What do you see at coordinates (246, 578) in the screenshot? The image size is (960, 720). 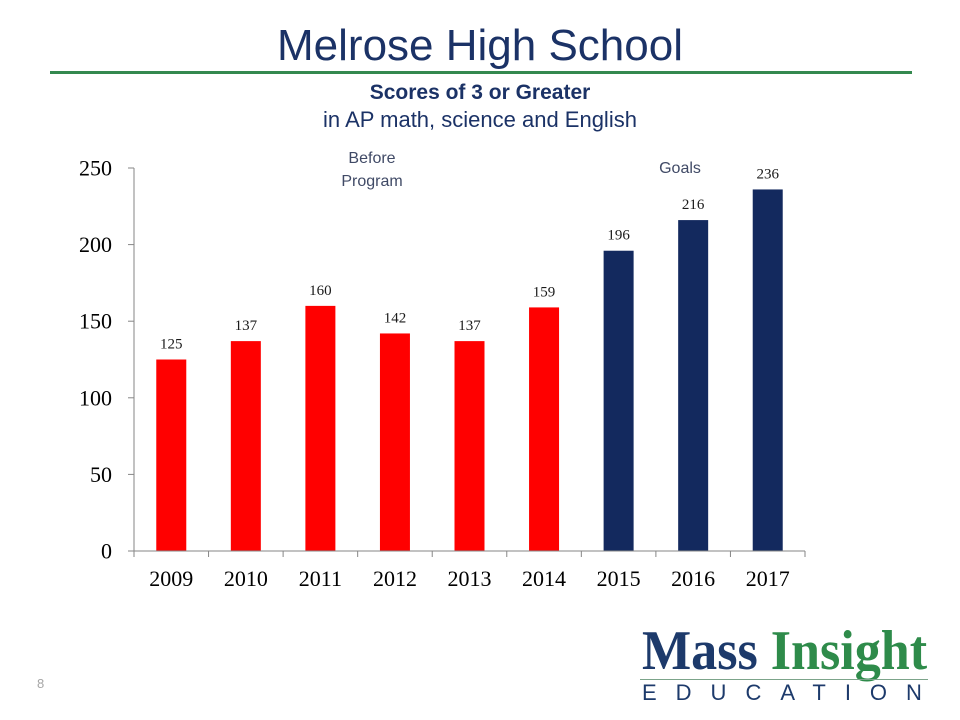 I see `x-tick-label-2010: 2010` at bounding box center [246, 578].